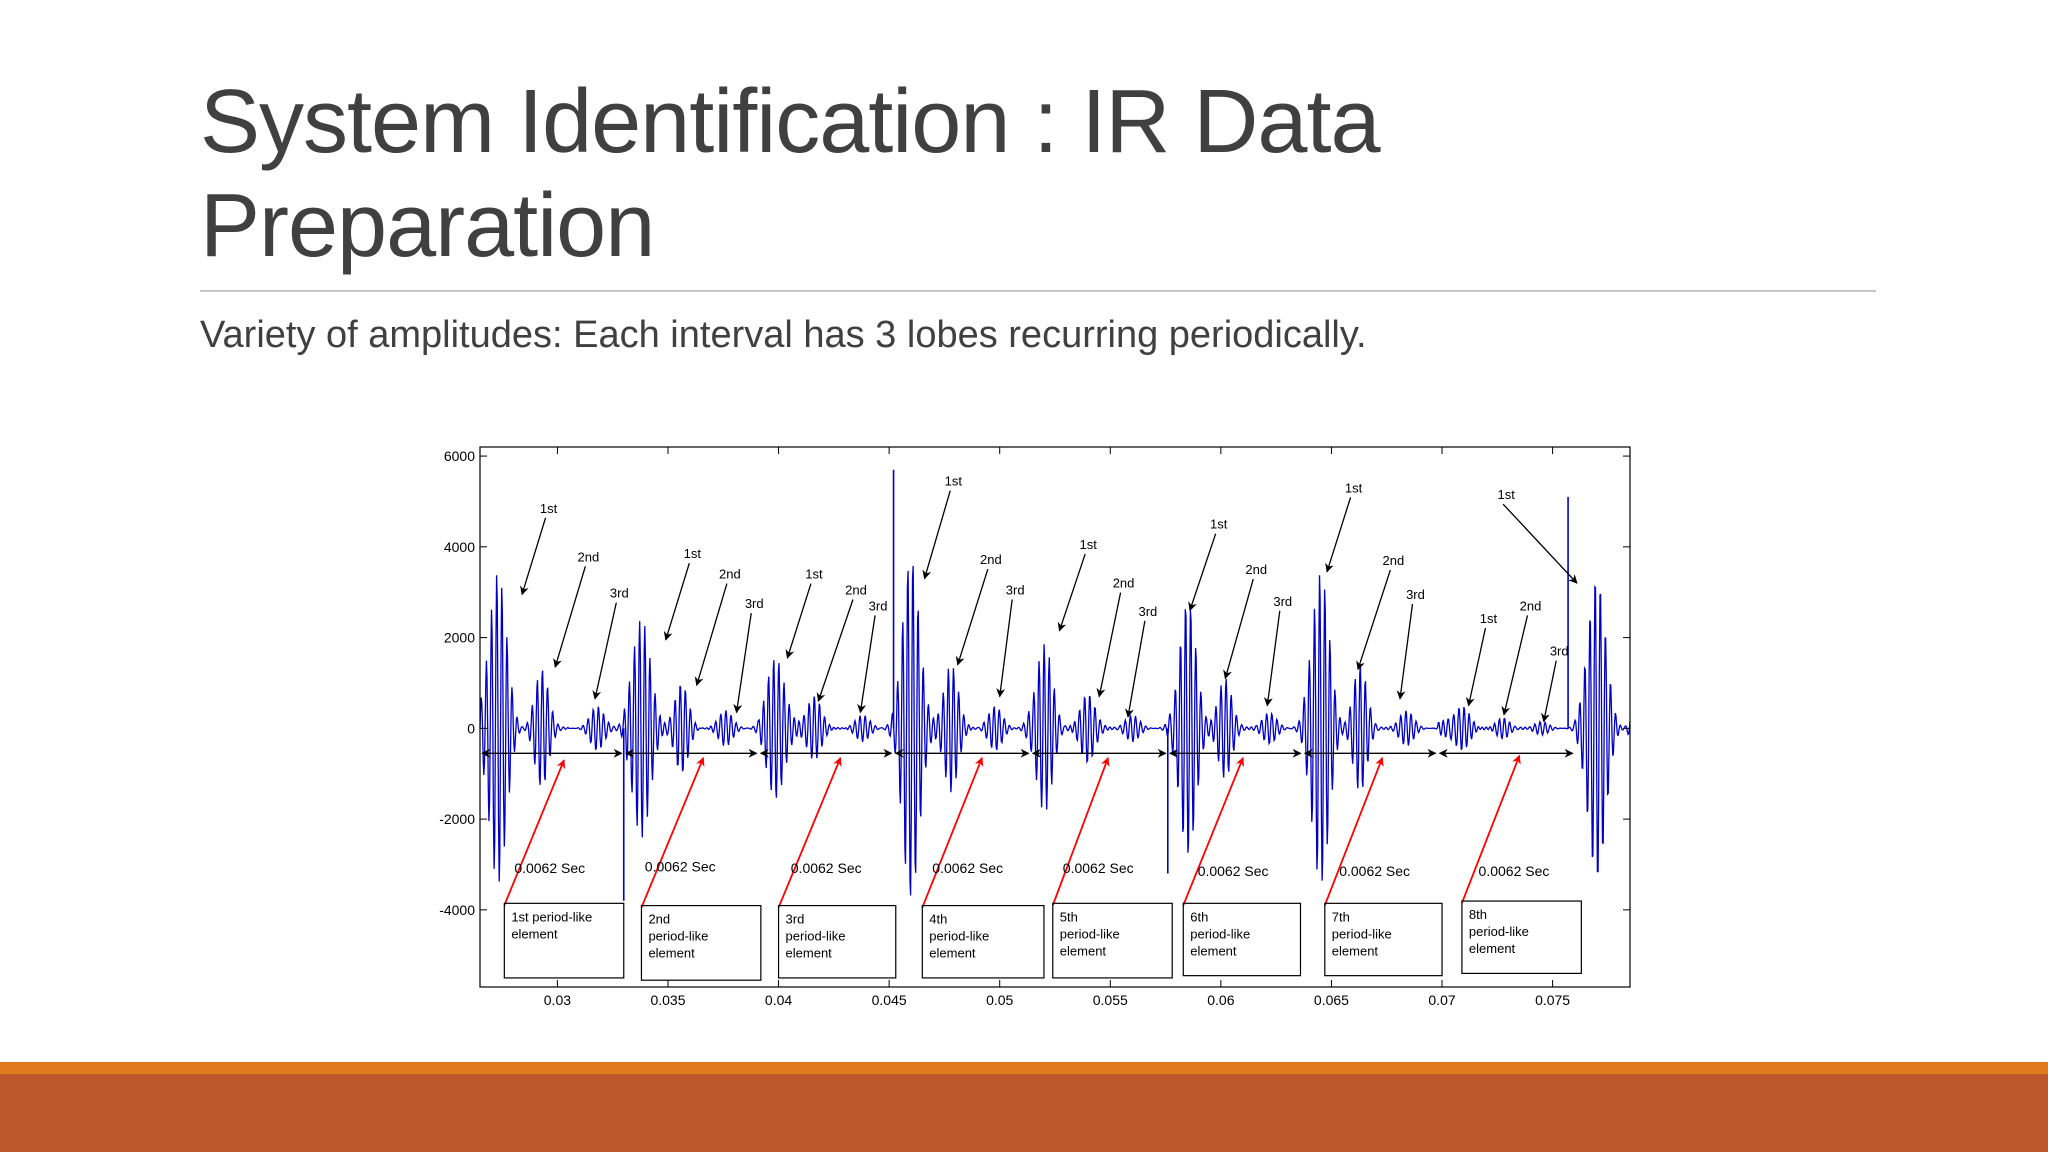 The width and height of the screenshot is (2048, 1152). I want to click on element-label-line: 1st period-like, so click(551, 916).